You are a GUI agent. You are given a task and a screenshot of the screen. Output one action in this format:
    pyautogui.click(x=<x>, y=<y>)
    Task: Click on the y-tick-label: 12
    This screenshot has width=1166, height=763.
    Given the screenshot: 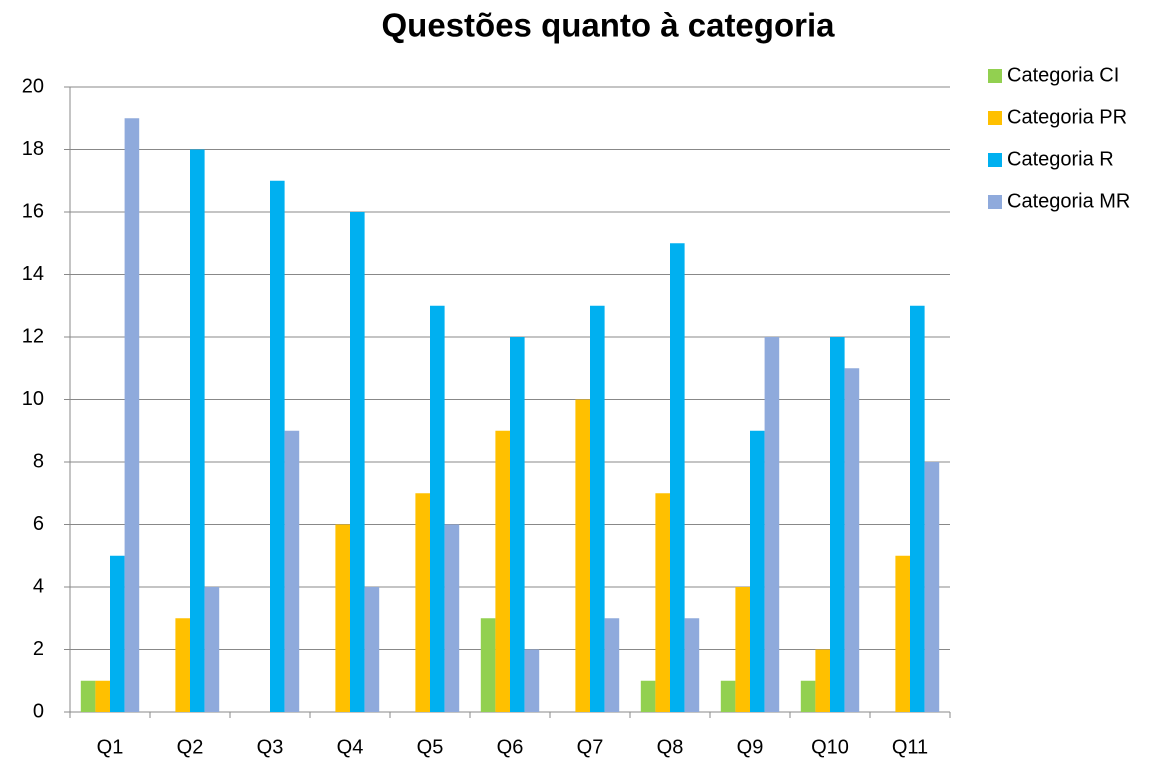 What is the action you would take?
    pyautogui.click(x=33, y=336)
    